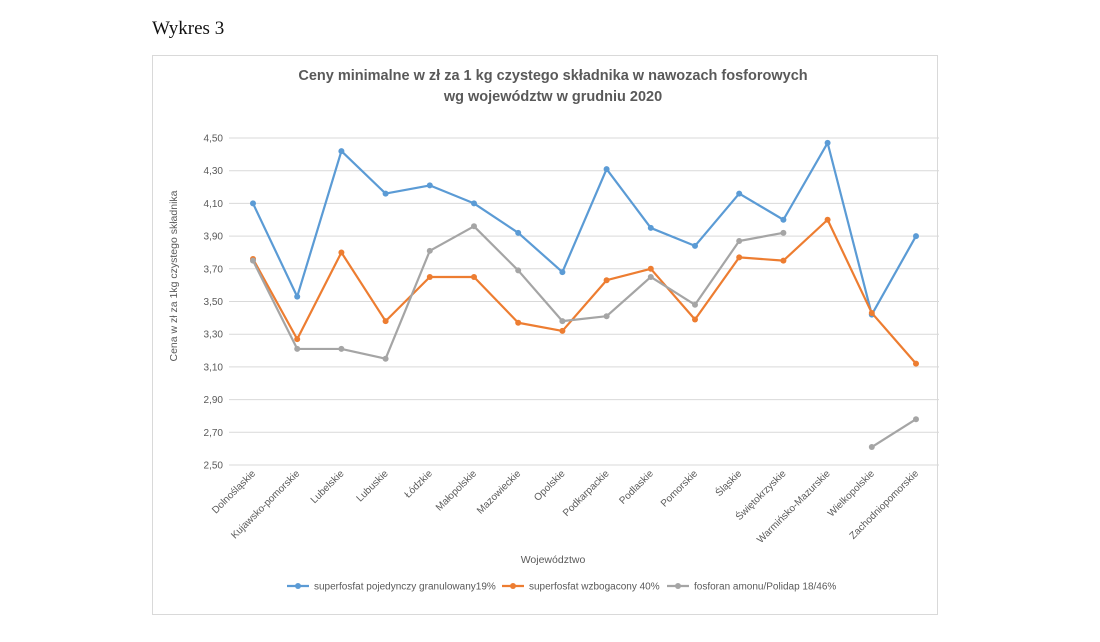 The width and height of the screenshot is (1100, 642). What do you see at coordinates (214, 433) in the screenshot?
I see `y-tick-label: 2,70` at bounding box center [214, 433].